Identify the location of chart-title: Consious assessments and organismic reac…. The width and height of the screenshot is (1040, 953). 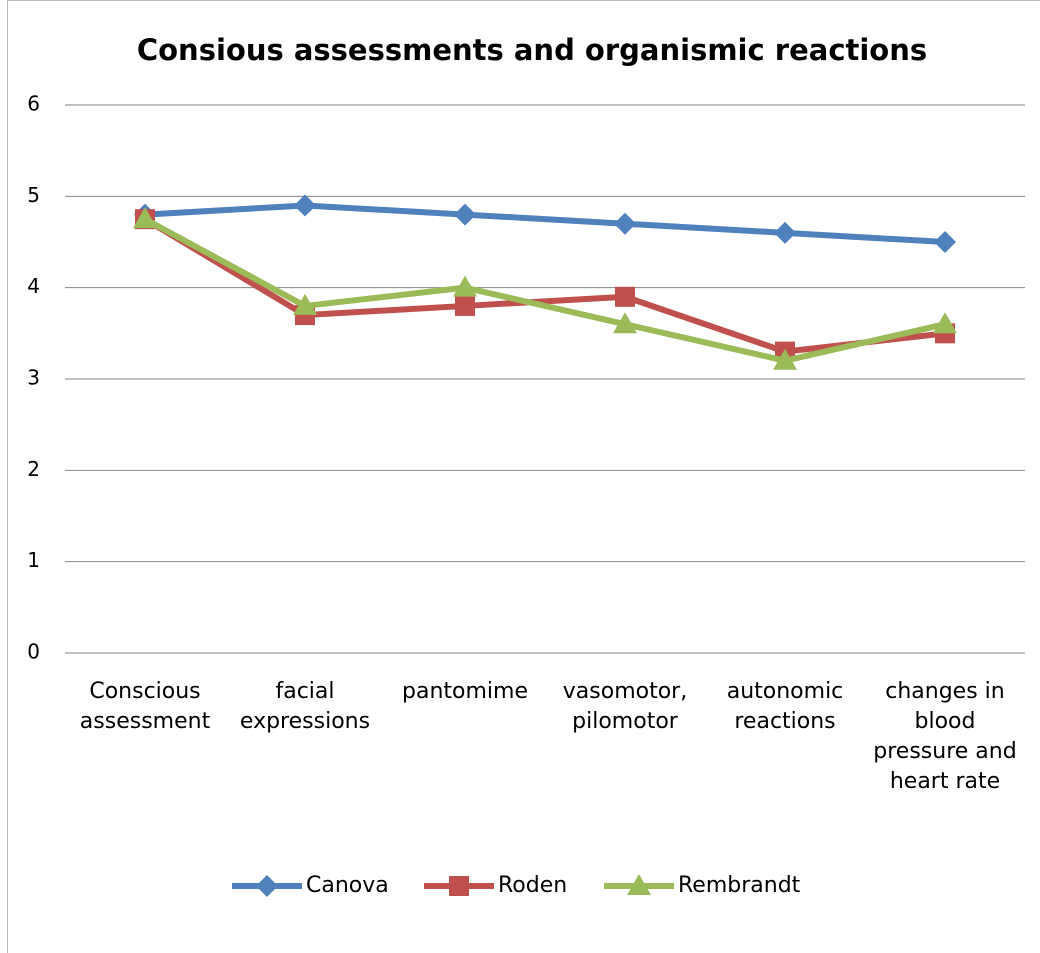
(532, 50).